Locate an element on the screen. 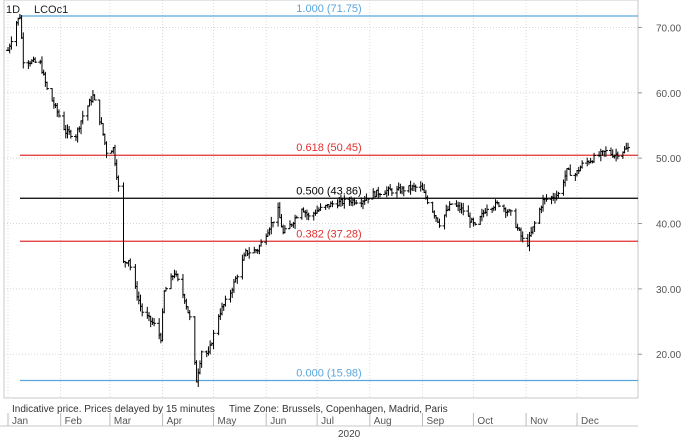  x-tick-label: Sep is located at coordinates (435, 421).